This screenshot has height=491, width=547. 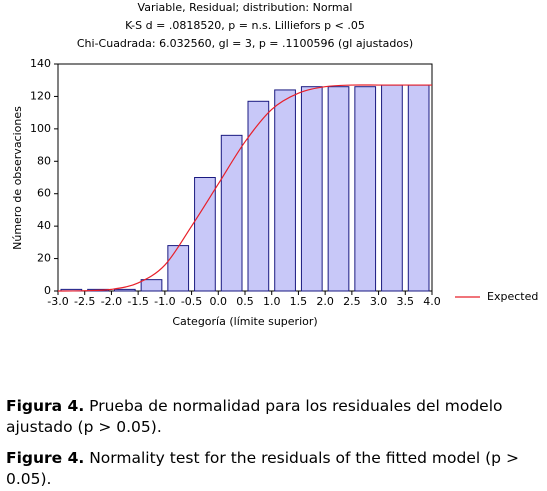 What do you see at coordinates (45, 458) in the screenshot?
I see `caption-label: Figure 4.` at bounding box center [45, 458].